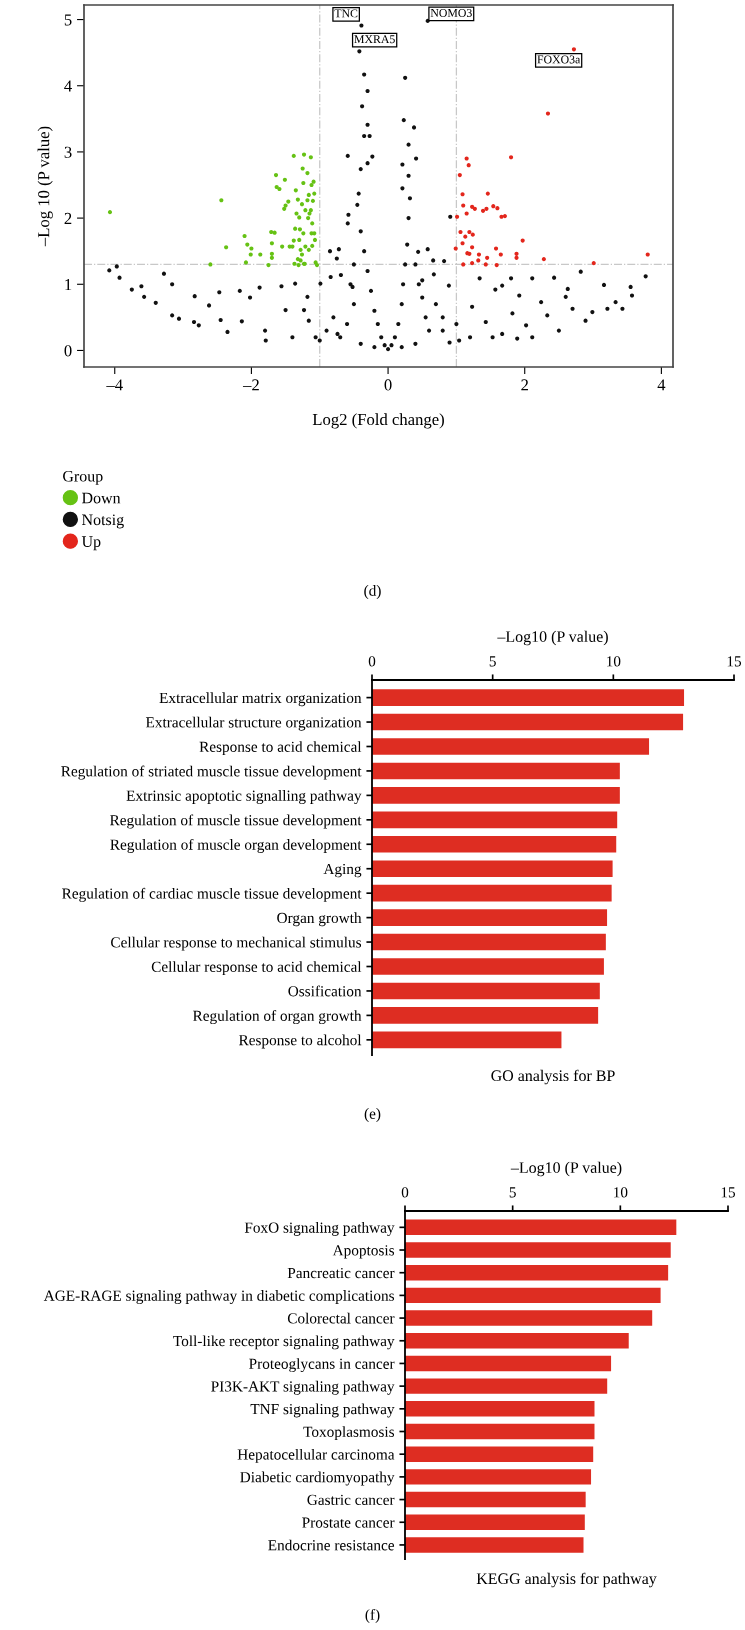 The width and height of the screenshot is (745, 1630). What do you see at coordinates (559, 59) in the screenshot?
I see `annotation: FOXO3a` at bounding box center [559, 59].